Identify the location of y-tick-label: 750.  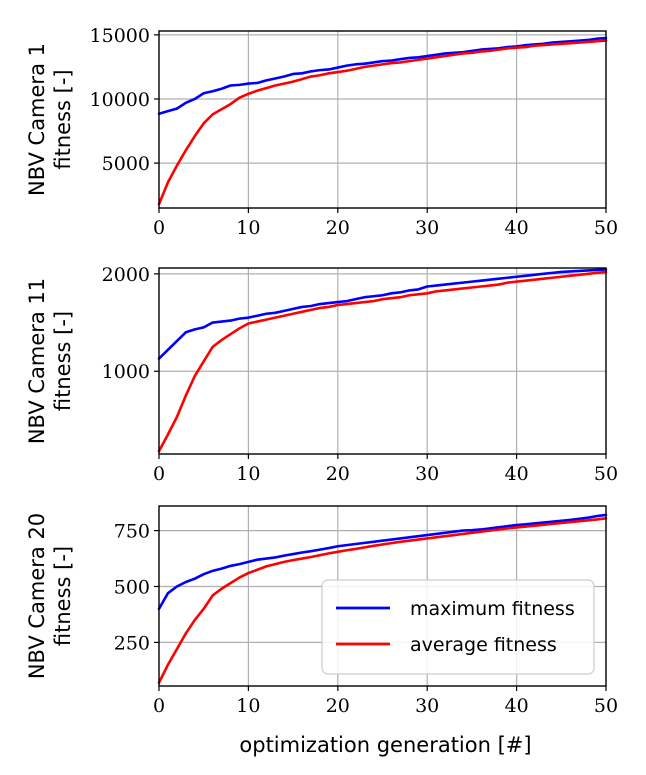
(132, 532).